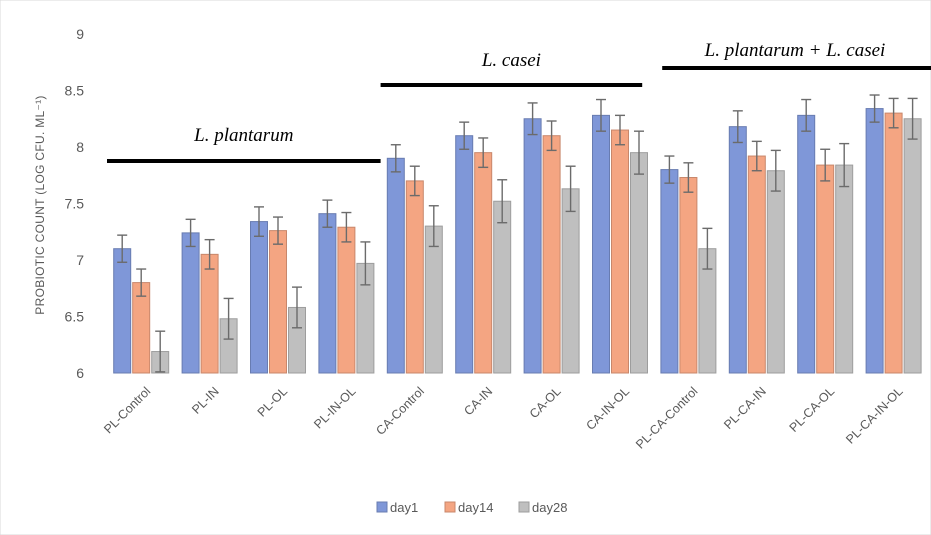 This screenshot has height=535, width=931. I want to click on group-annotation-label: L. plantarum, so click(243, 135).